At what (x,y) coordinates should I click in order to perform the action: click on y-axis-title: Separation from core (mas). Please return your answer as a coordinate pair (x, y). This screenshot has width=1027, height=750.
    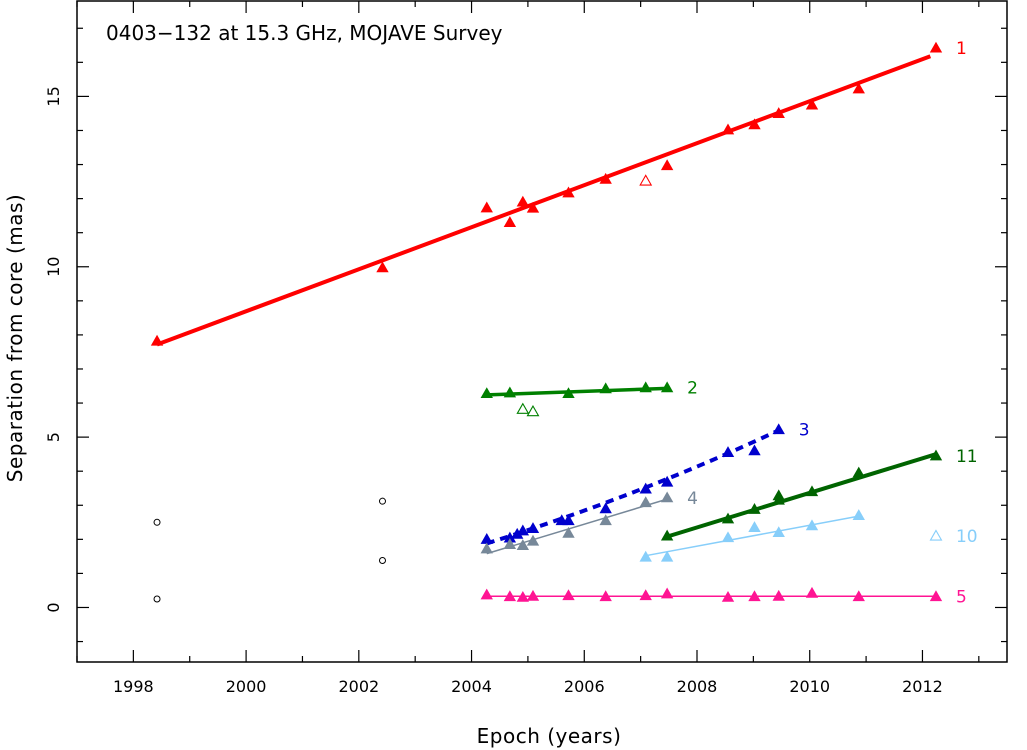
    Looking at the image, I should click on (15, 338).